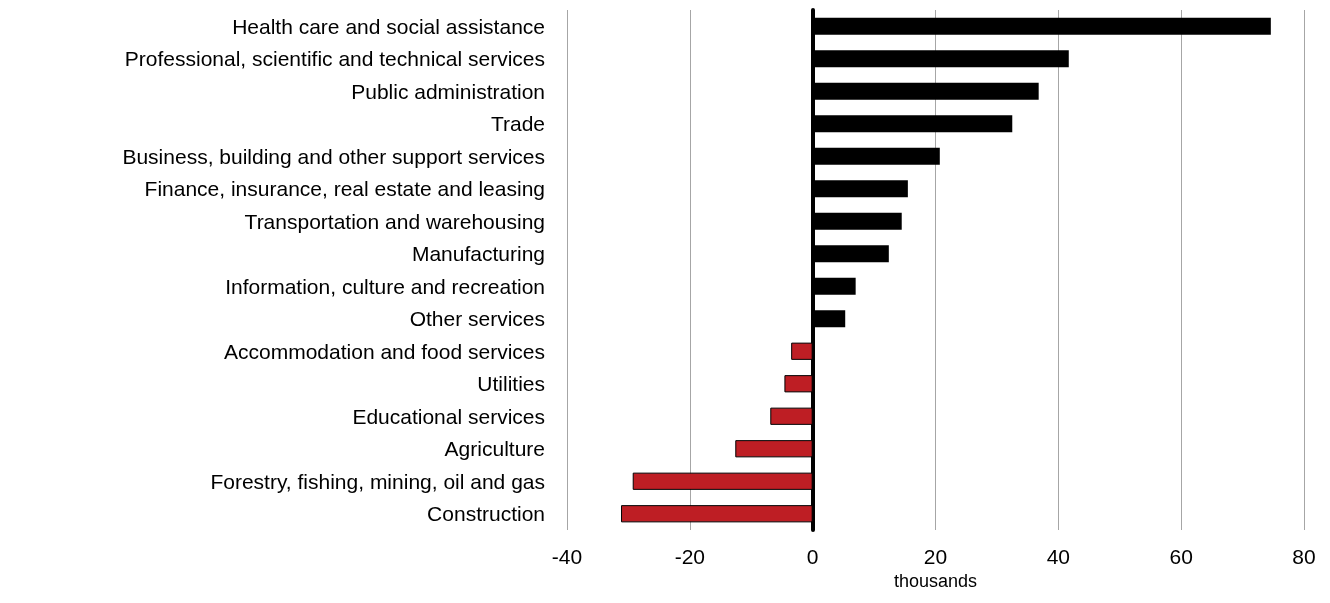 This screenshot has width=1330, height=603. Describe the element at coordinates (1181, 556) in the screenshot. I see `x-tick-label: 60` at that location.